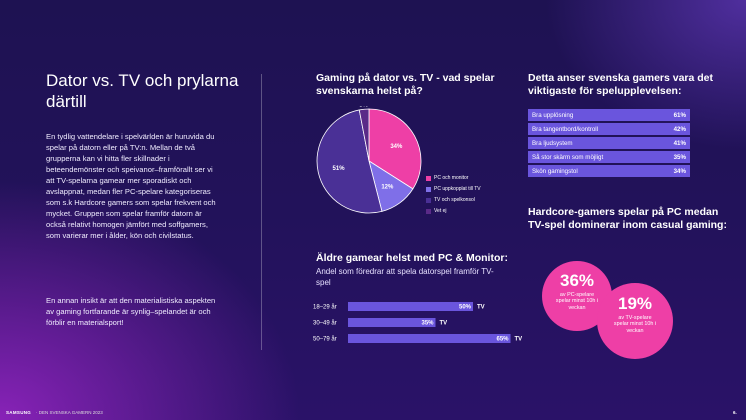 Image resolution: width=746 pixels, height=420 pixels. I want to click on legend-item: TV och spelkonsol, so click(450, 200).